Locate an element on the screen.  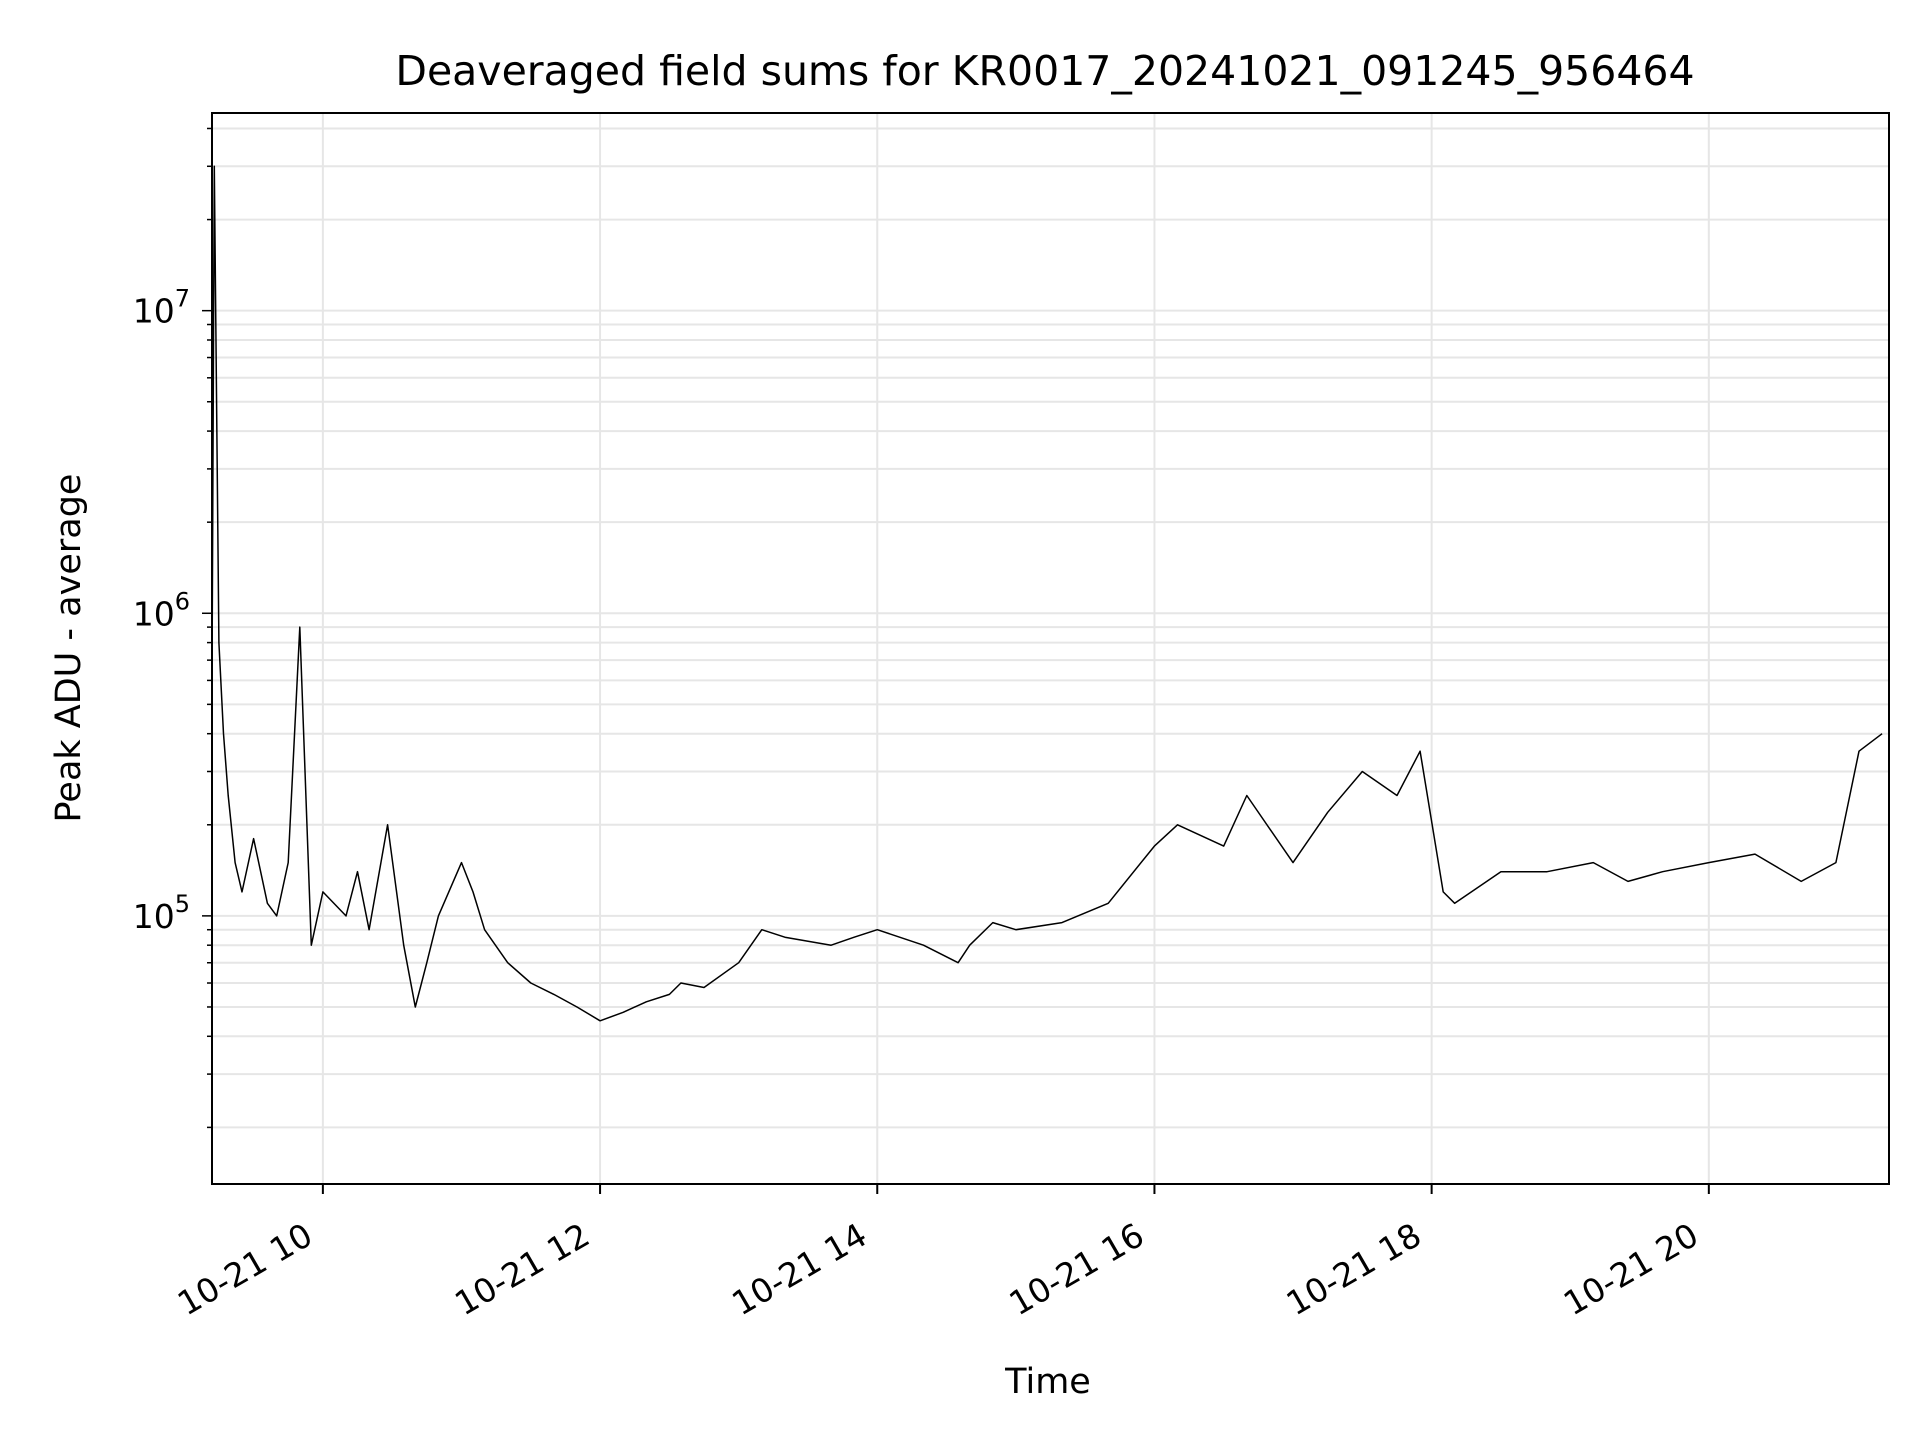
y-axis-label: Peak ADU - average is located at coordinates (69, 648).